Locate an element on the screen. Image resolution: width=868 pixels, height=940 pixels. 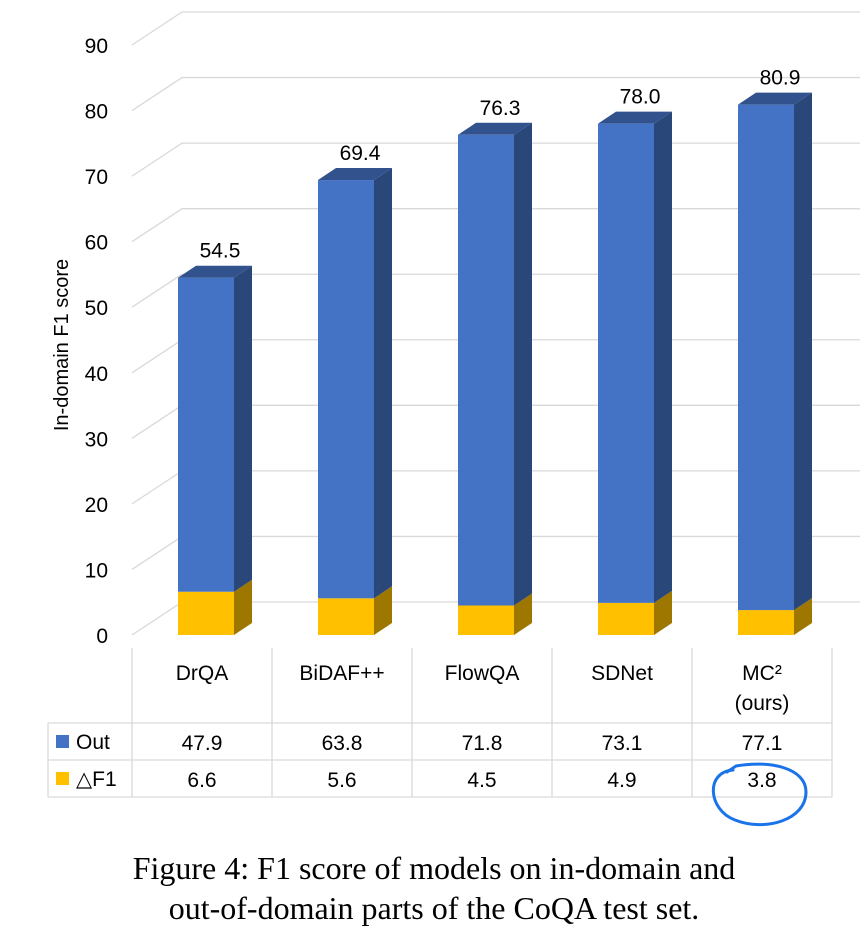
data-table is located at coordinates (440, 723).